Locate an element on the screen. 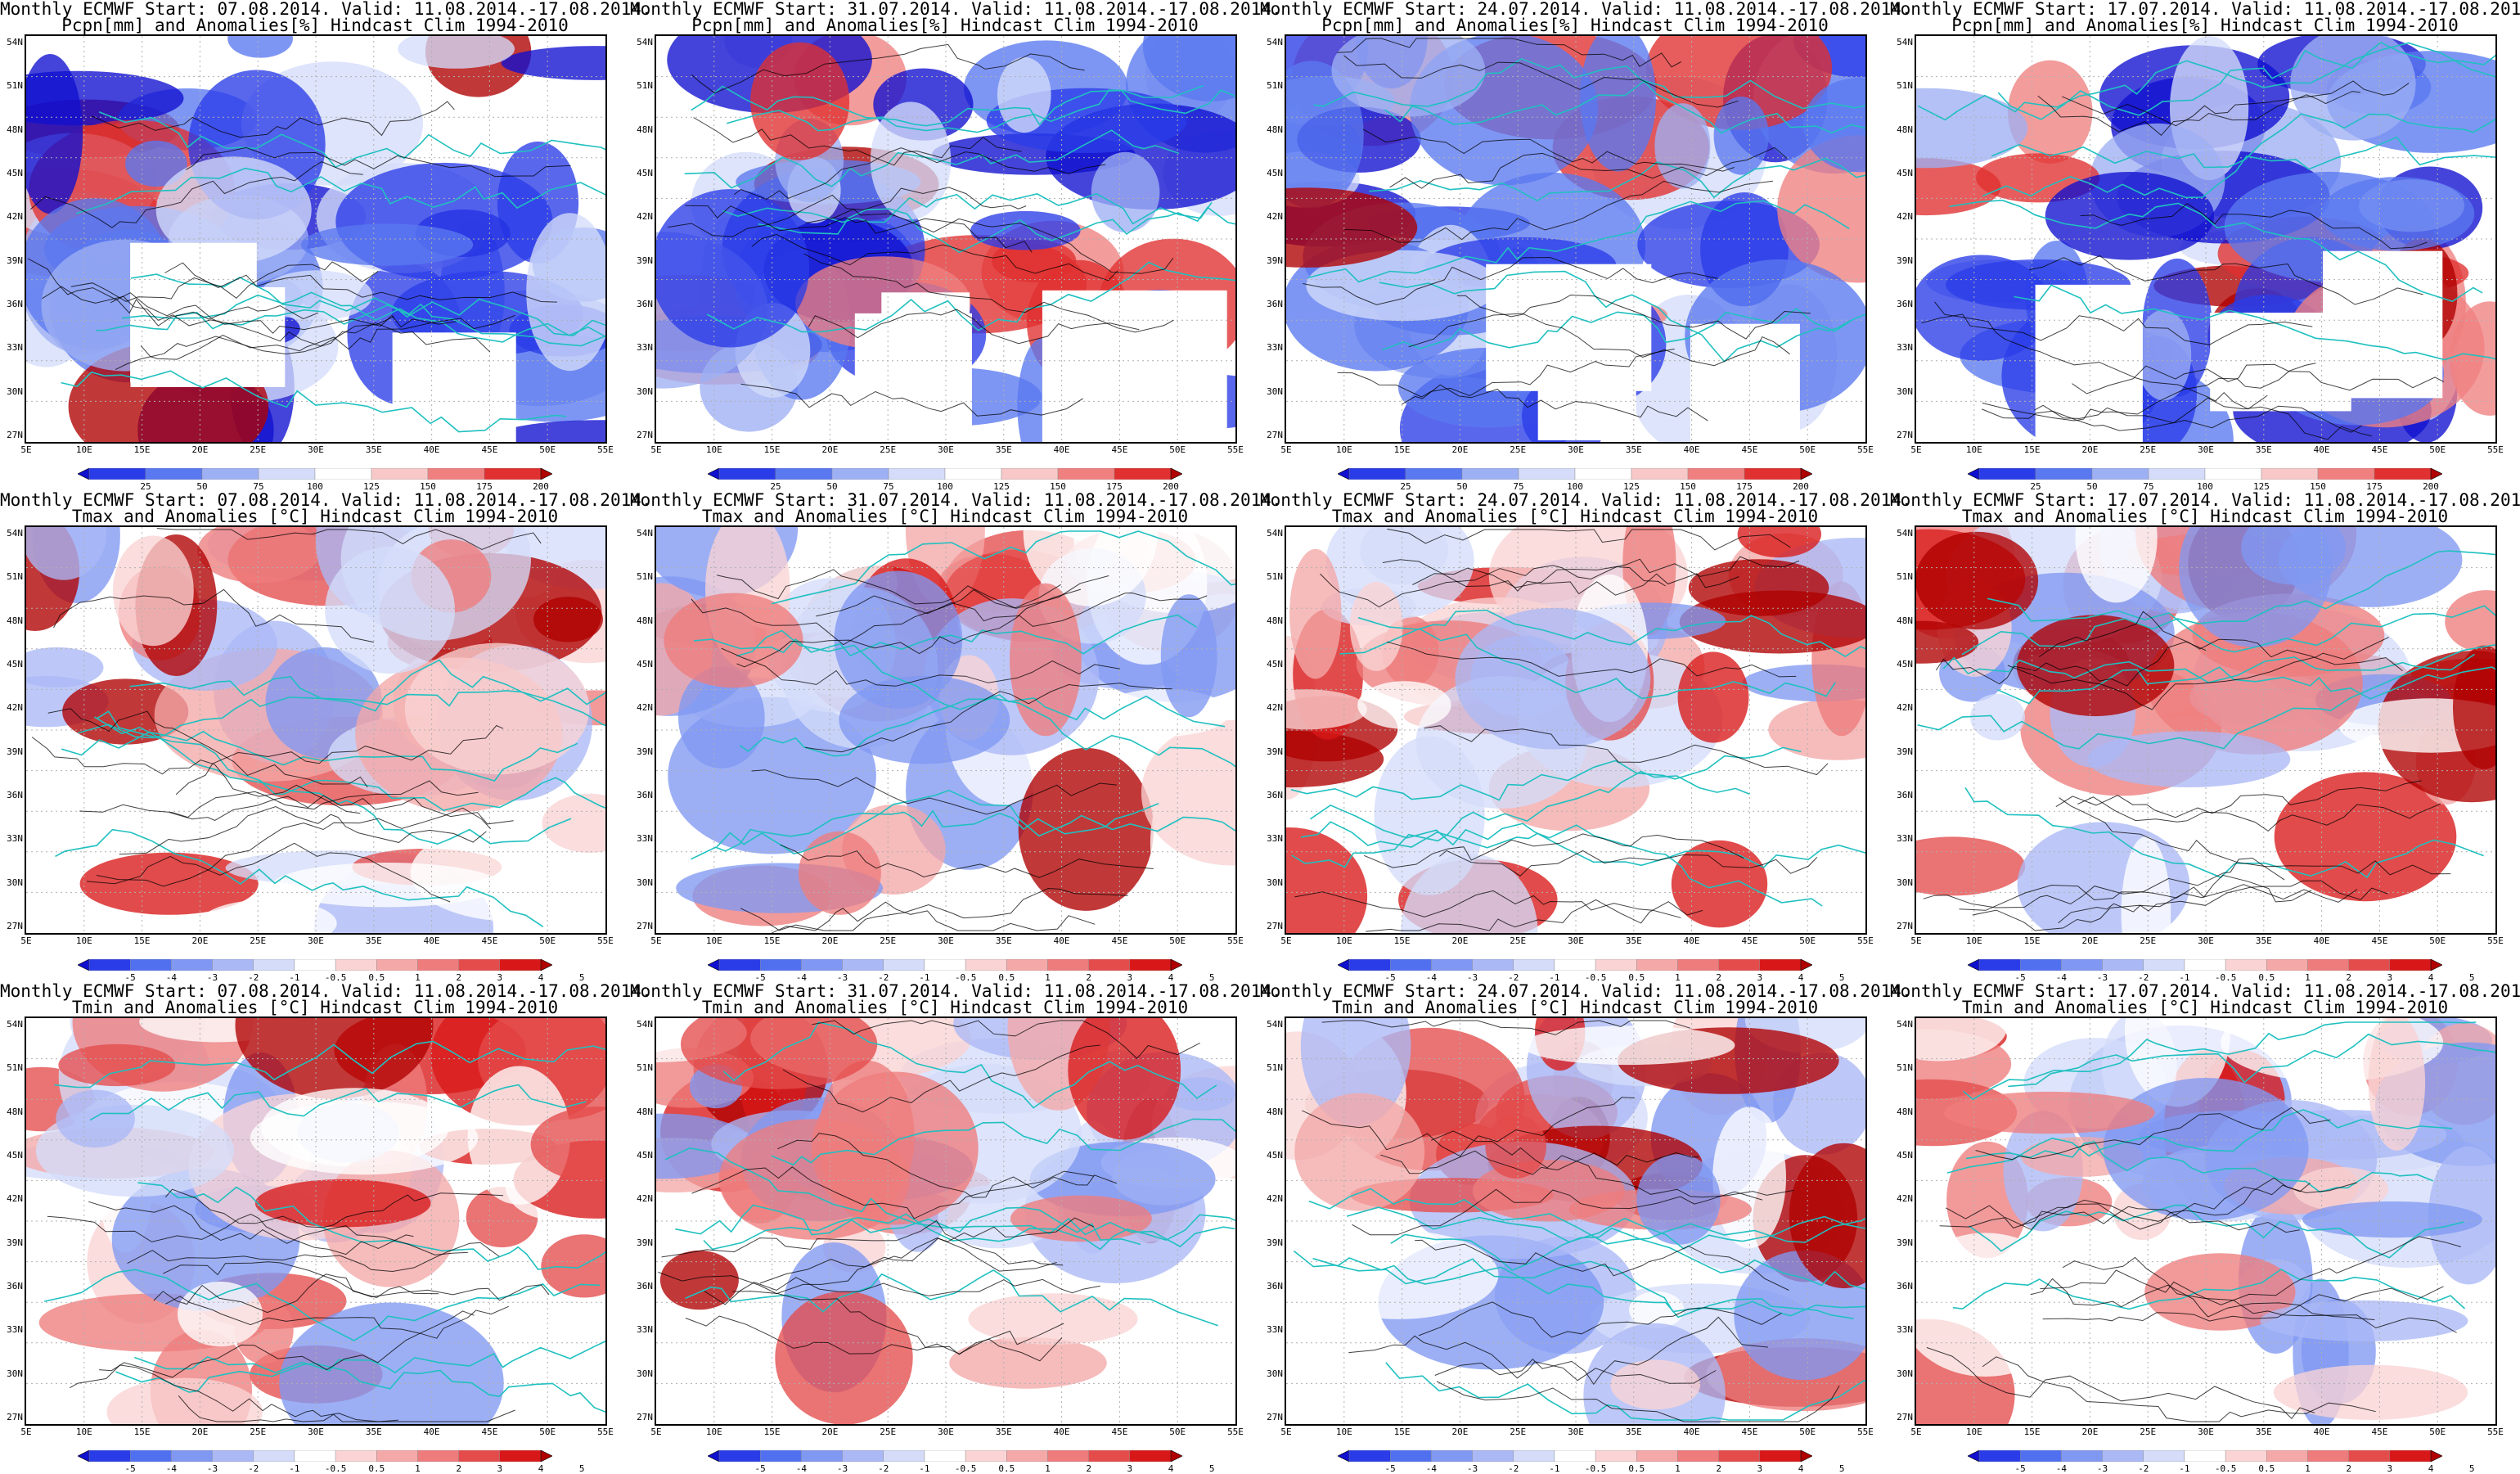  latitude-label: 30N is located at coordinates (645, 1374).